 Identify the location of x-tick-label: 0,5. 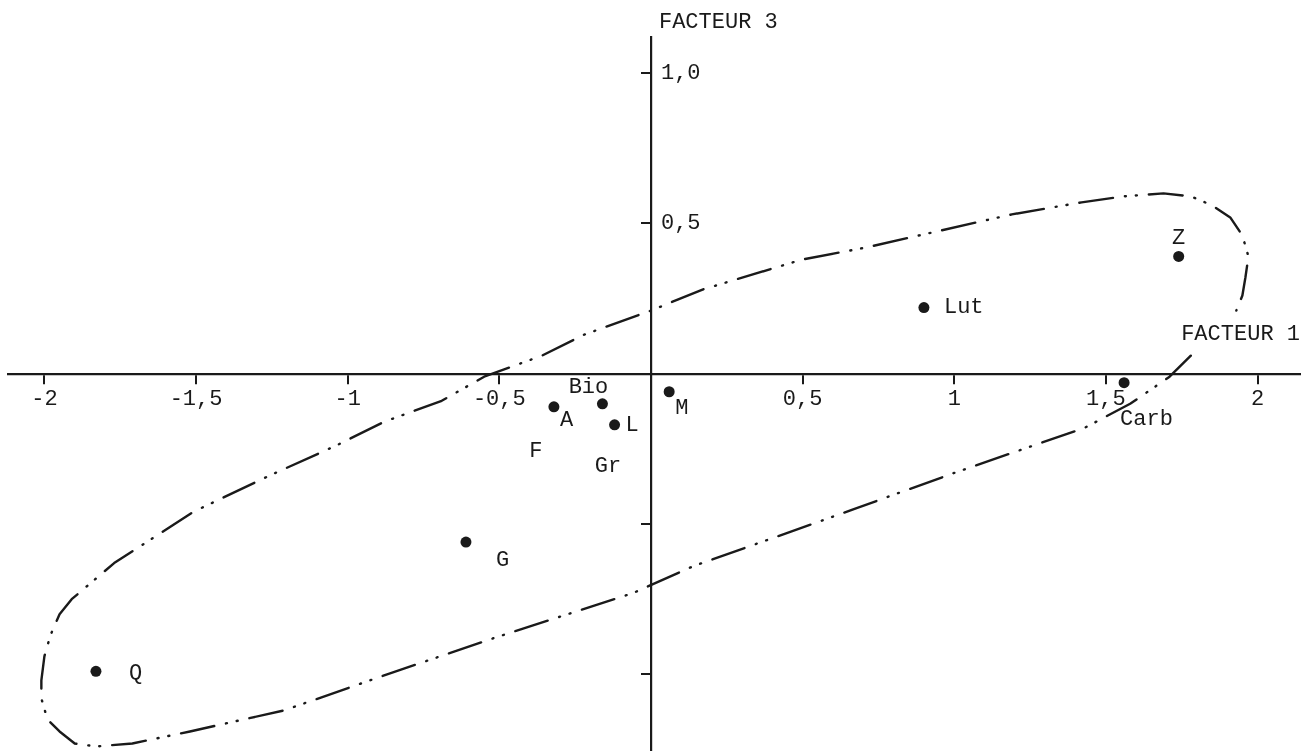
(802, 399).